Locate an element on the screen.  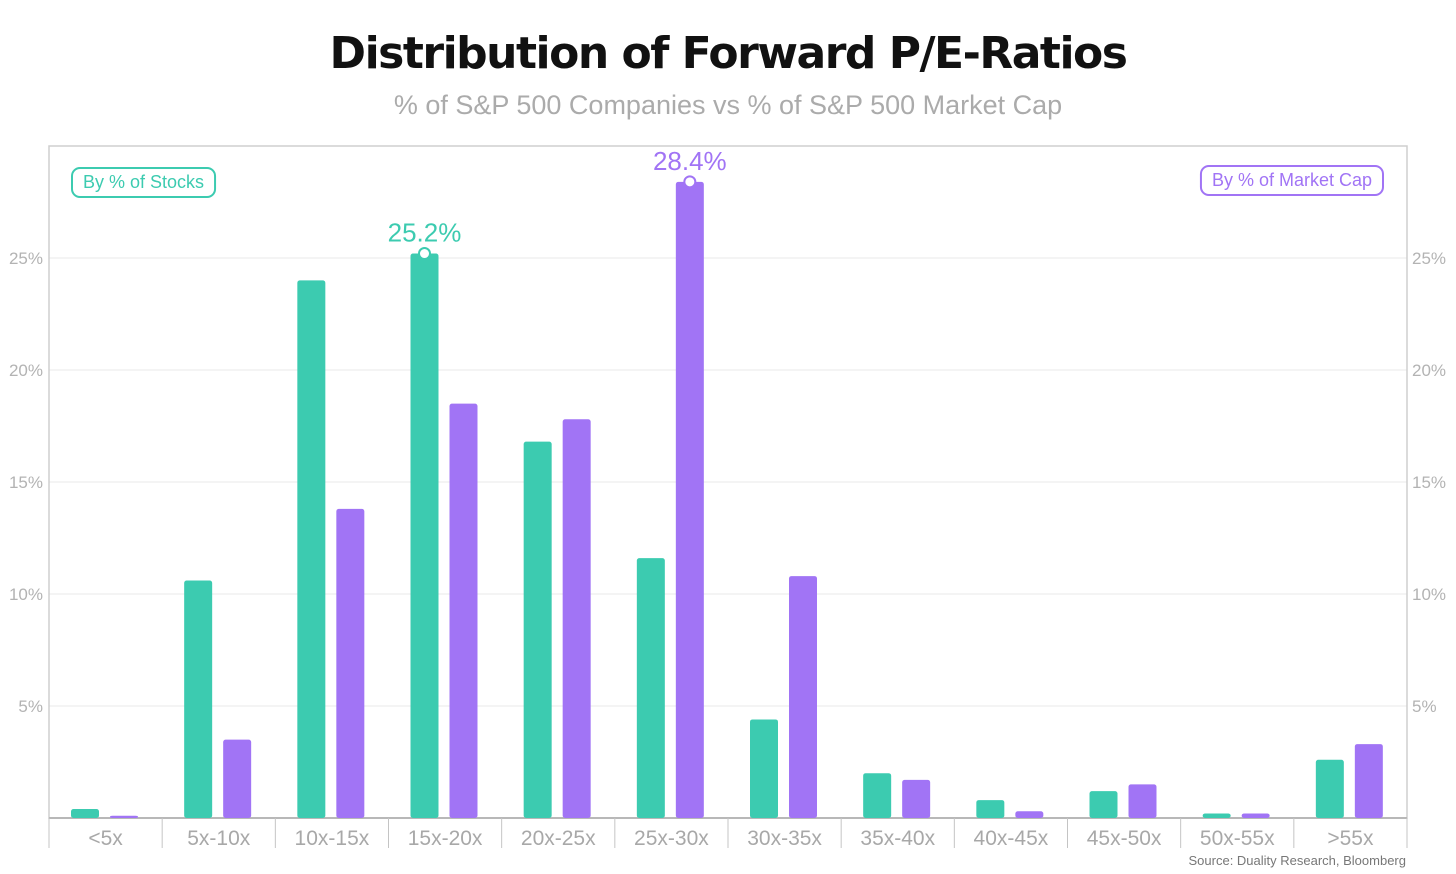
source-note: Source: Duality Research, Bloomberg is located at coordinates (1297, 860).